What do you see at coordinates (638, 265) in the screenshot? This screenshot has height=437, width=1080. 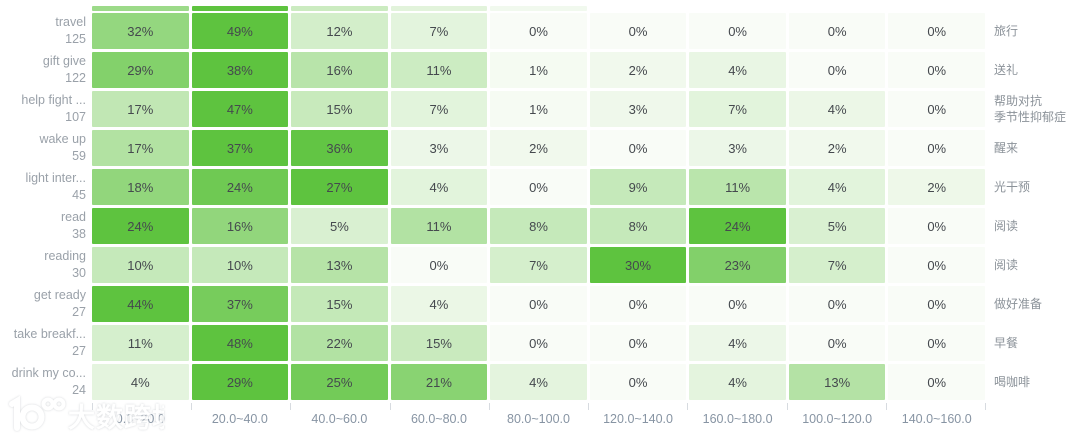 I see `heatmap-cell: 30%` at bounding box center [638, 265].